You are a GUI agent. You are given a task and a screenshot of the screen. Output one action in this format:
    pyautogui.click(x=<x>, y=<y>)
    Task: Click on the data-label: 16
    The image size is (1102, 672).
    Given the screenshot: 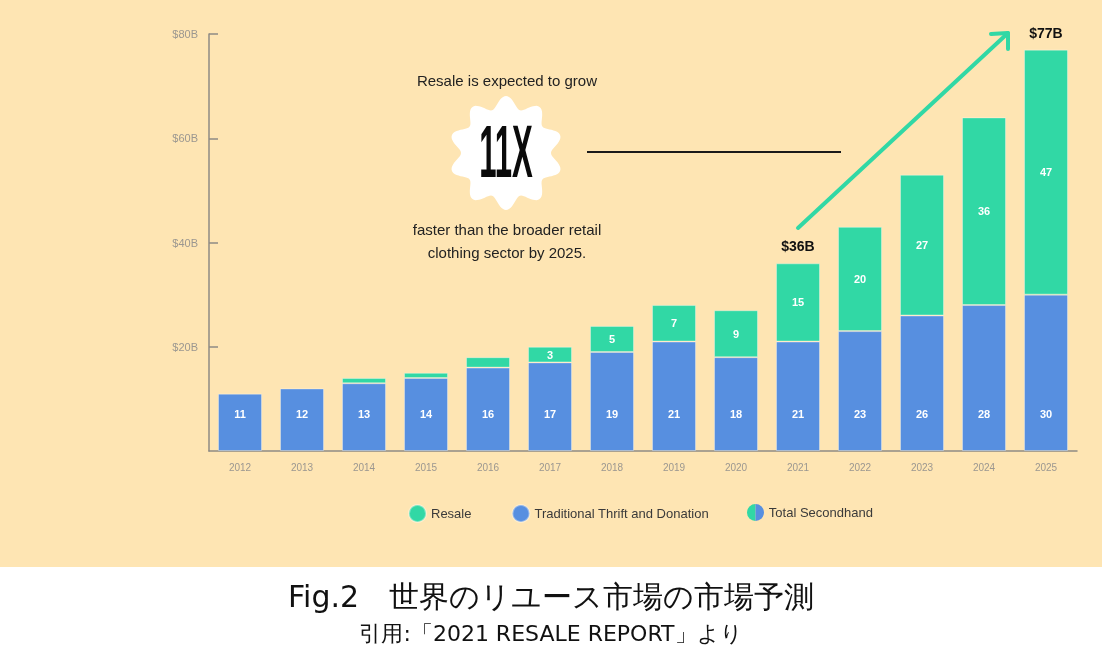 What is the action you would take?
    pyautogui.click(x=488, y=413)
    